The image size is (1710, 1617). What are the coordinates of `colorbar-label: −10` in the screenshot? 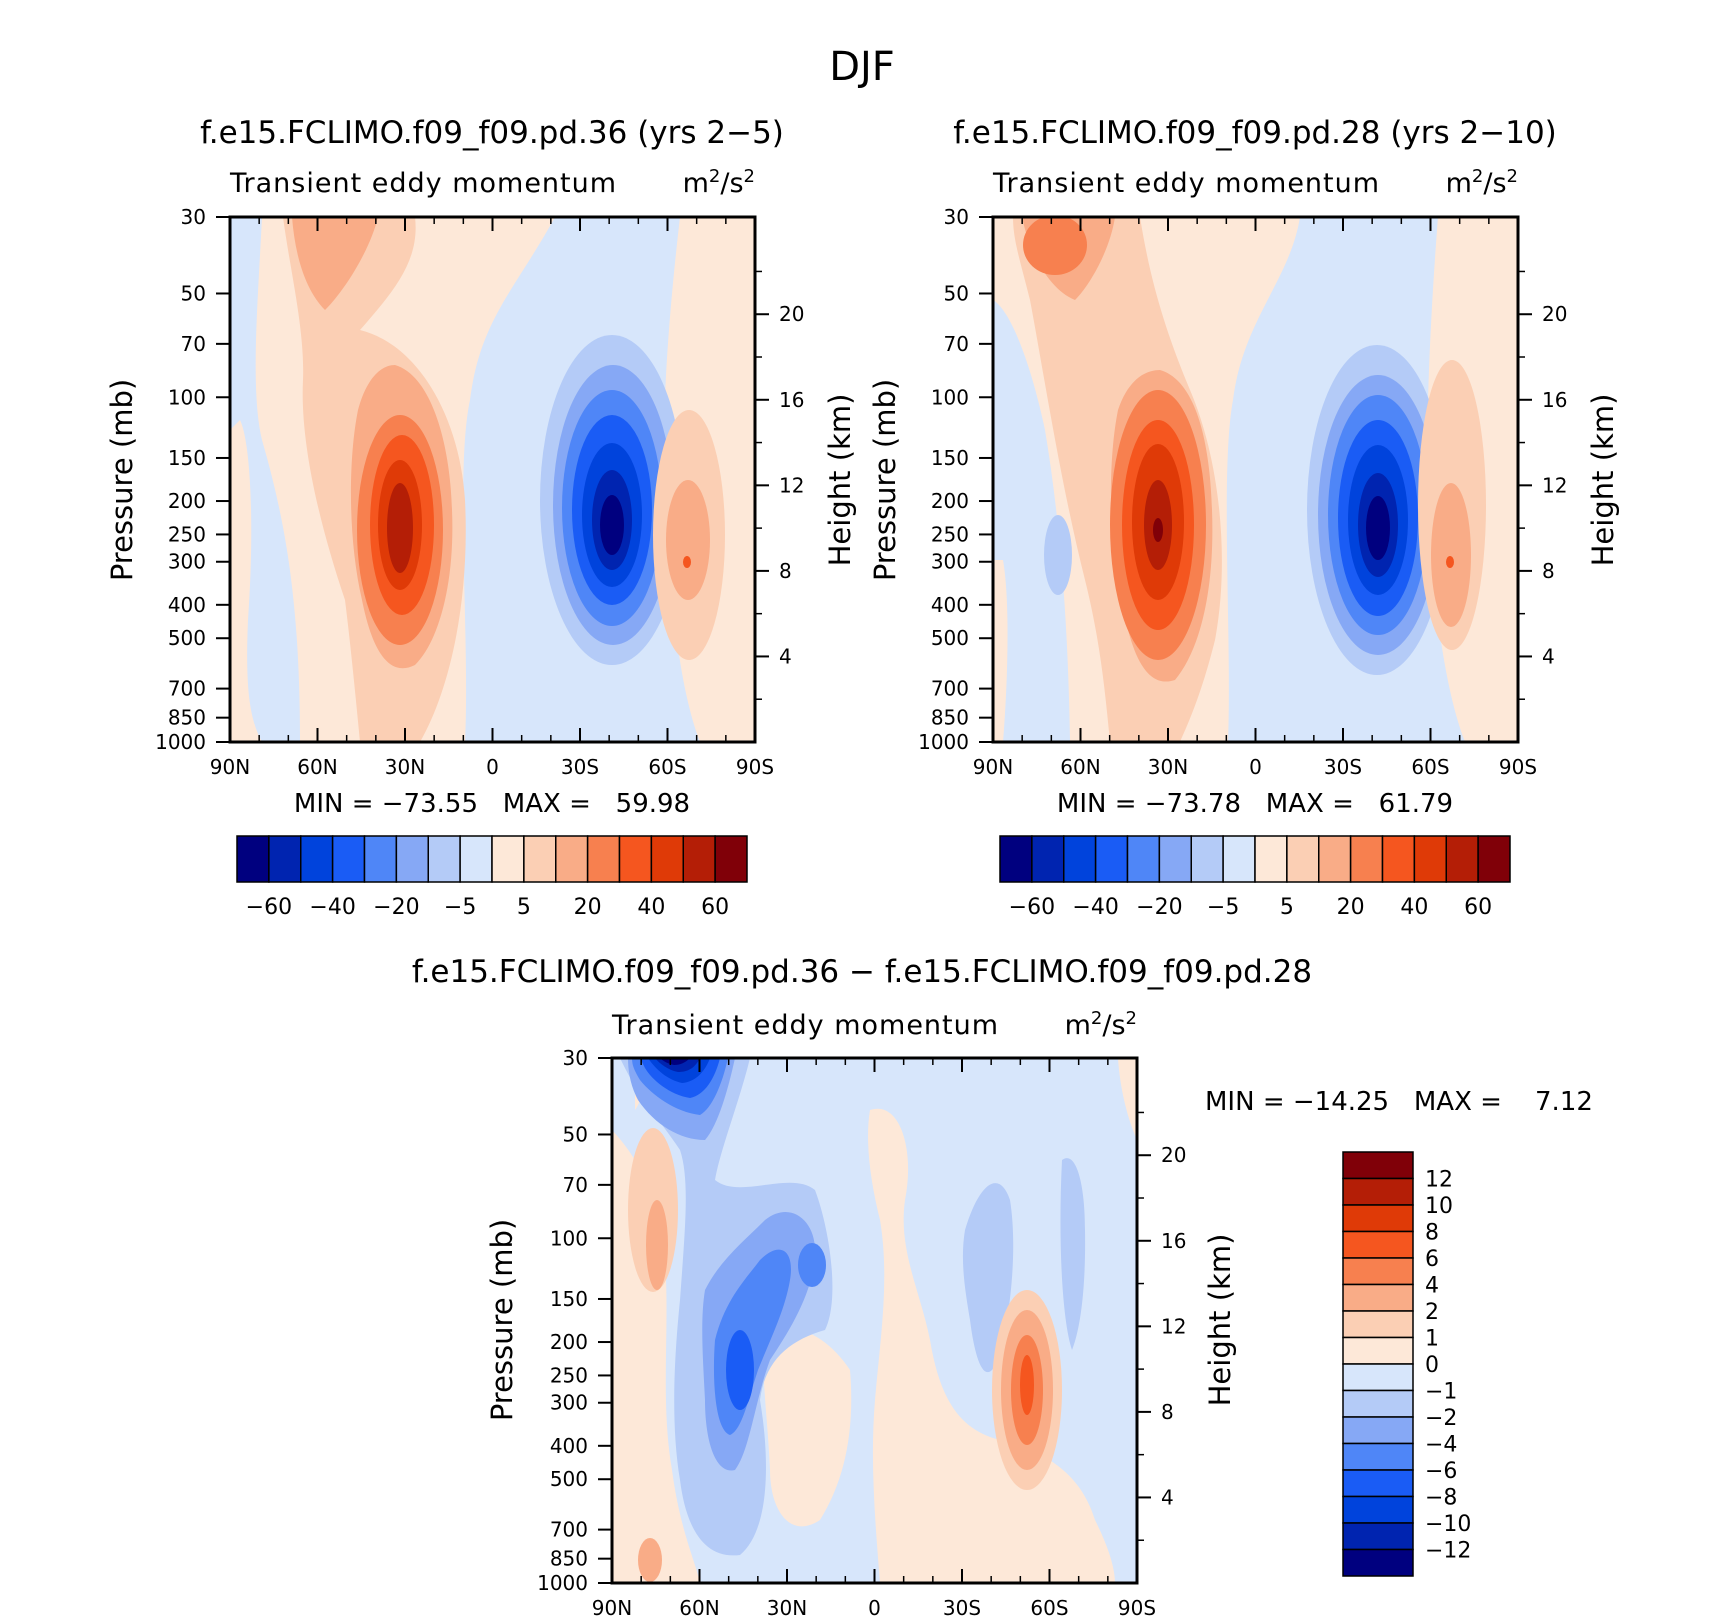 It's located at (1448, 1524).